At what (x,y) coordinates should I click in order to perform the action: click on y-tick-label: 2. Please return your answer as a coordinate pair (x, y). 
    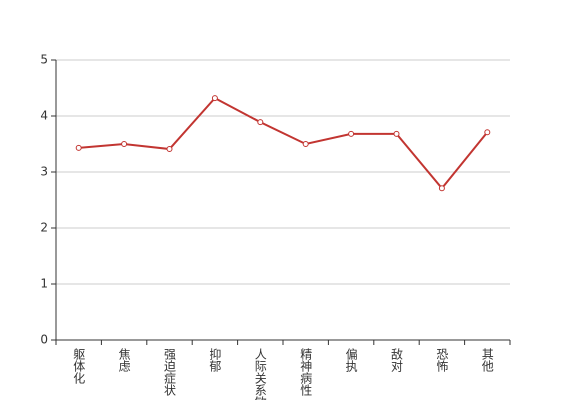
    Looking at the image, I should click on (44, 228).